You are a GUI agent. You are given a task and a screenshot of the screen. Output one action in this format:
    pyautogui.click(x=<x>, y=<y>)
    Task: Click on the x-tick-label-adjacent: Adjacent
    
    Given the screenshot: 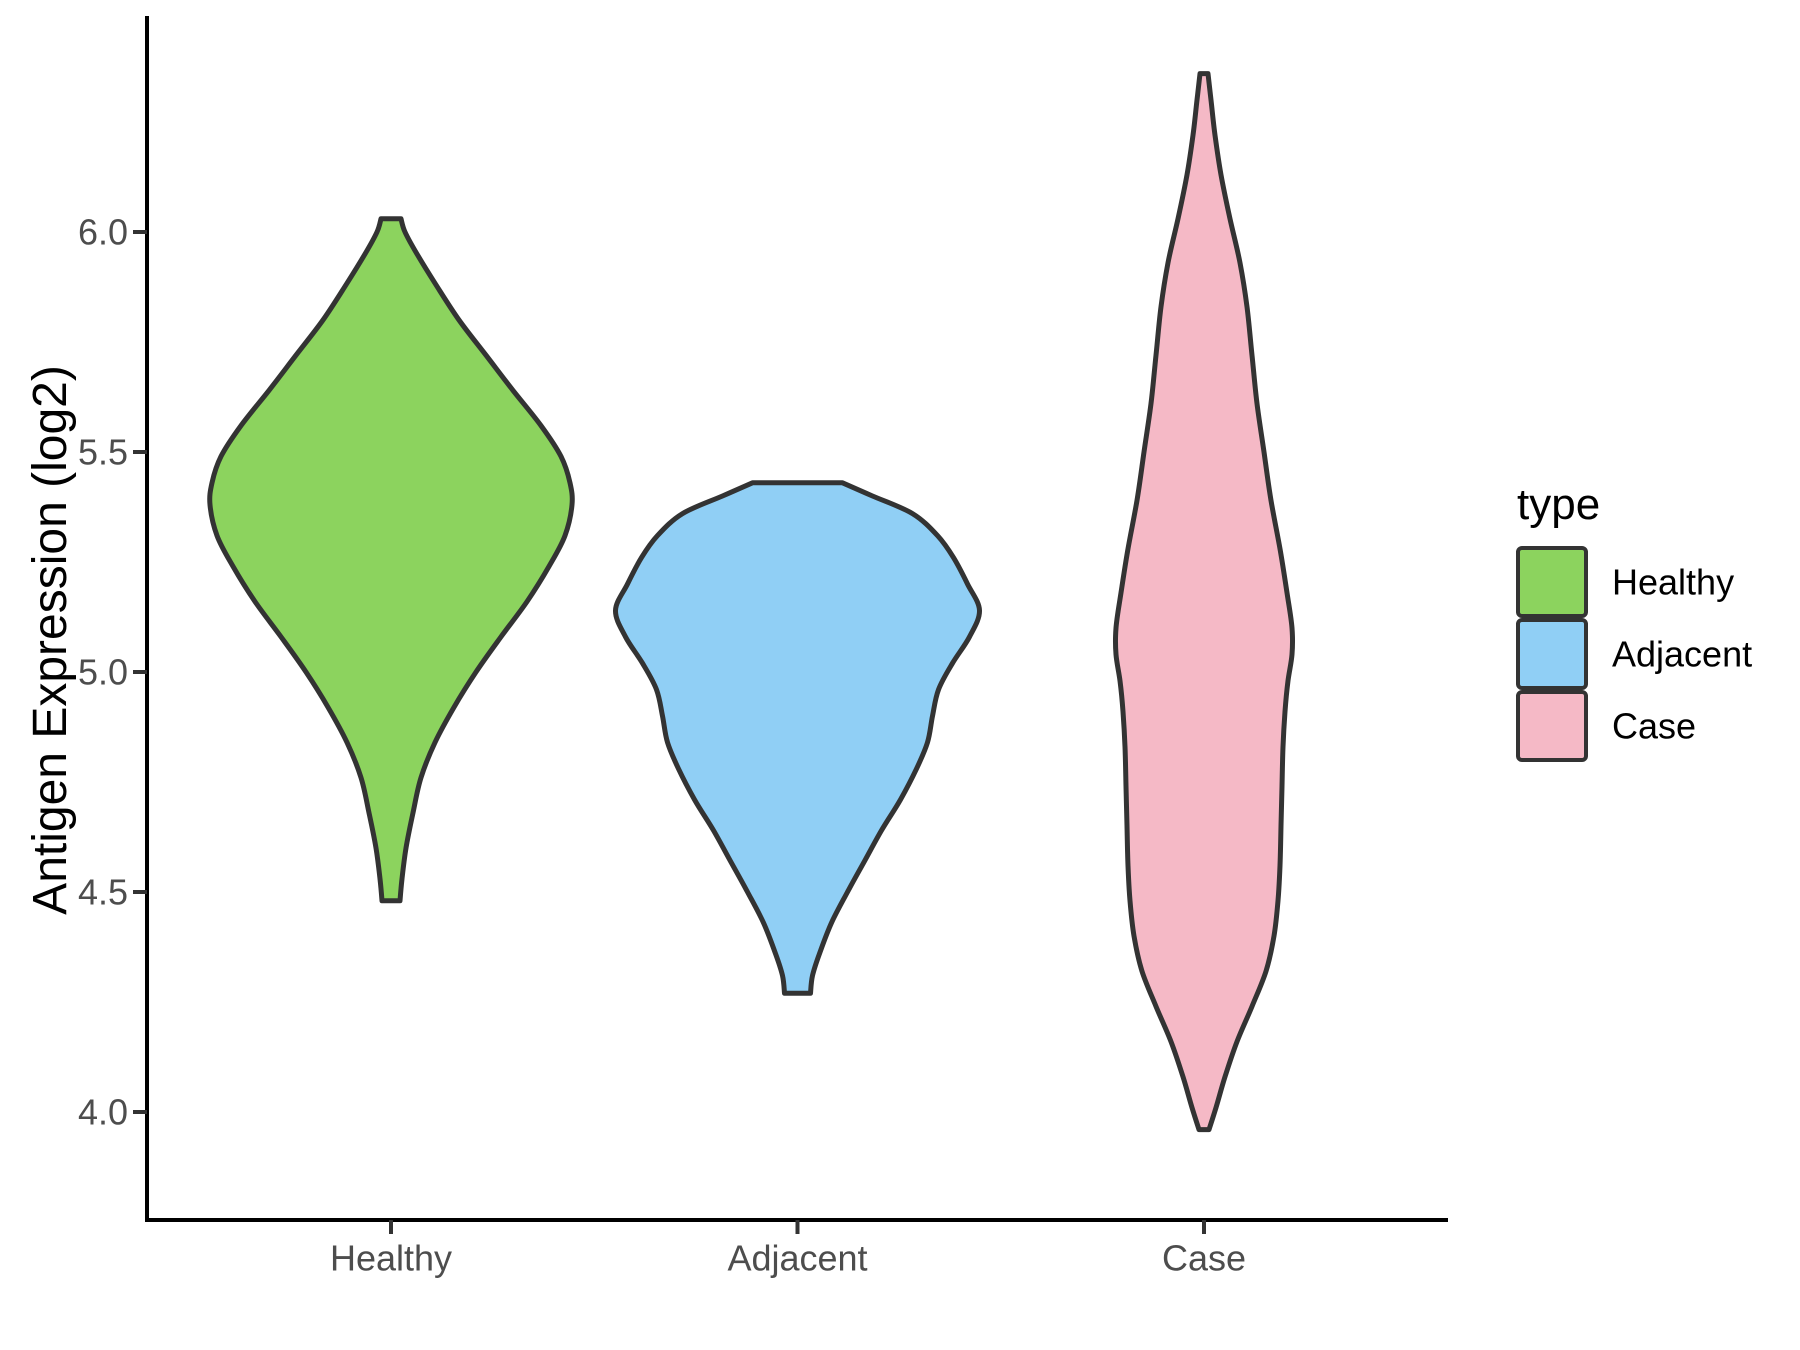 What is the action you would take?
    pyautogui.click(x=797, y=1258)
    